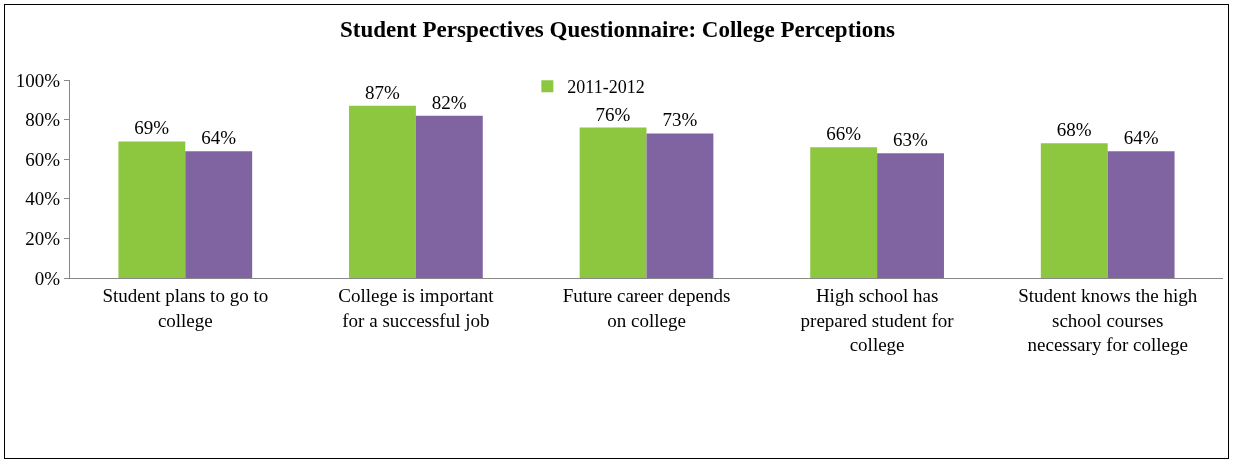  I want to click on y-tick-label: 80%, so click(43, 120).